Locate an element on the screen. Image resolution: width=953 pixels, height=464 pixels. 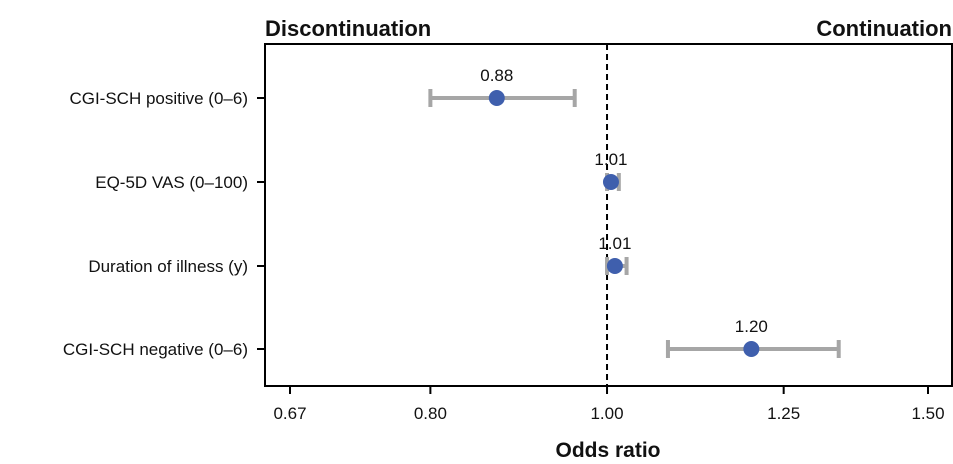
x-tick-label: 0.67 is located at coordinates (289, 413).